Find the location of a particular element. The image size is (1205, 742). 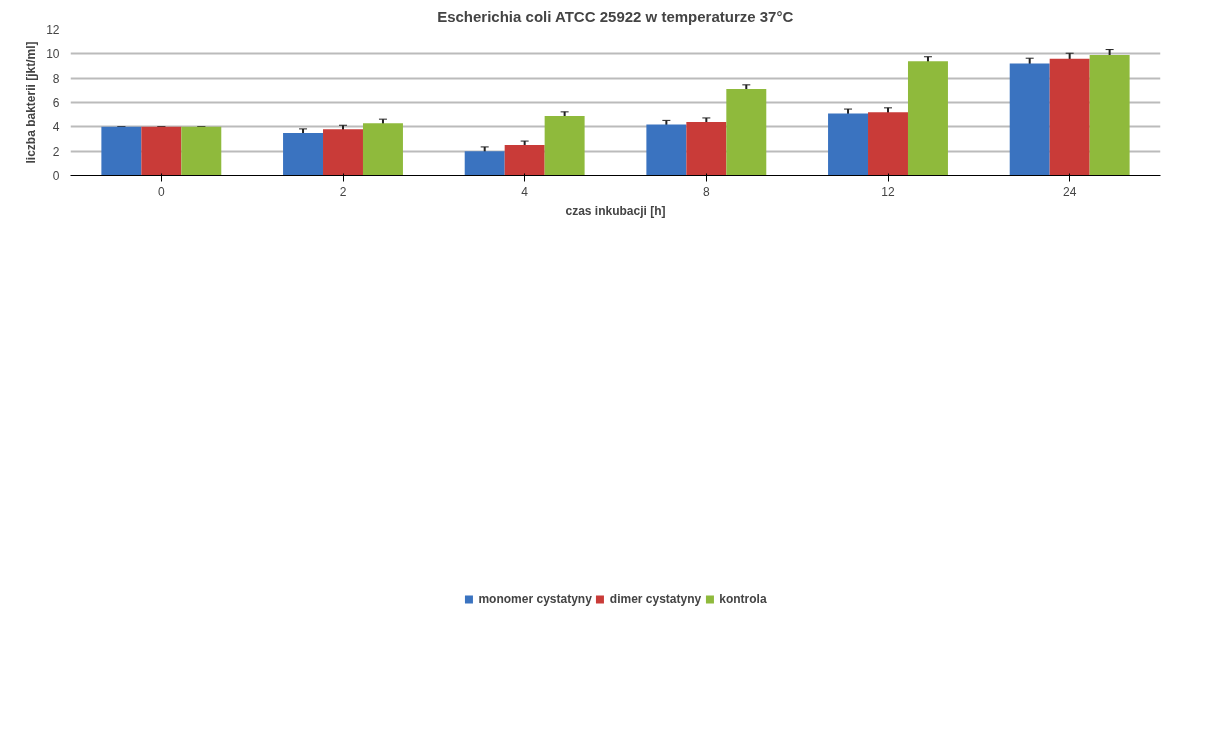

x-tick-label: 8 is located at coordinates (706, 191).